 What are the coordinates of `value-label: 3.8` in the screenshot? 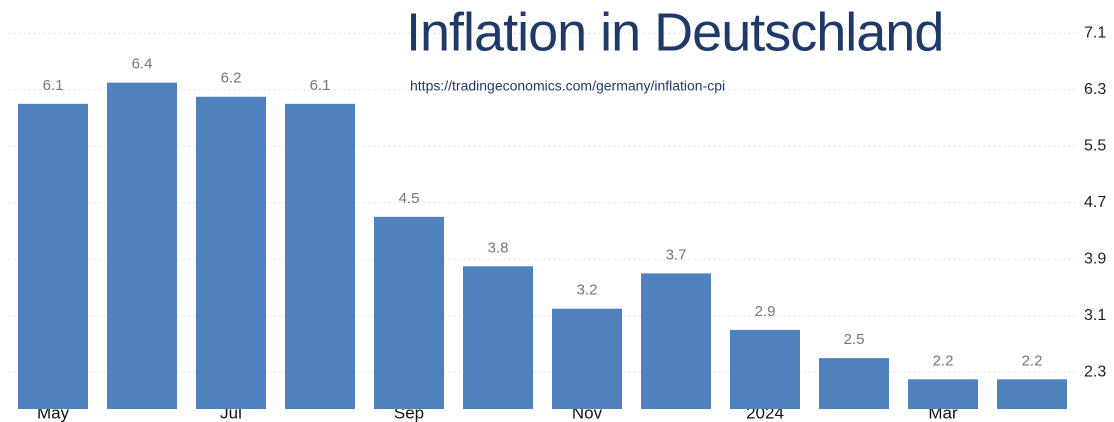 It's located at (498, 247).